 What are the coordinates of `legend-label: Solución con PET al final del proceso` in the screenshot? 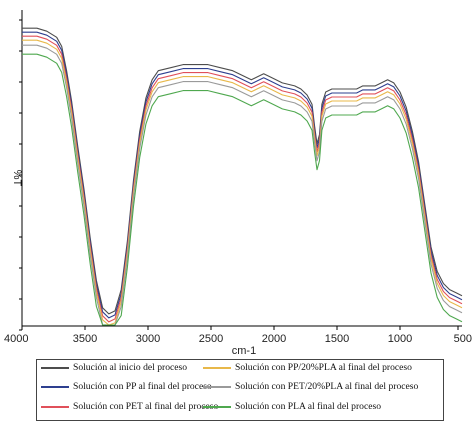 It's located at (146, 406).